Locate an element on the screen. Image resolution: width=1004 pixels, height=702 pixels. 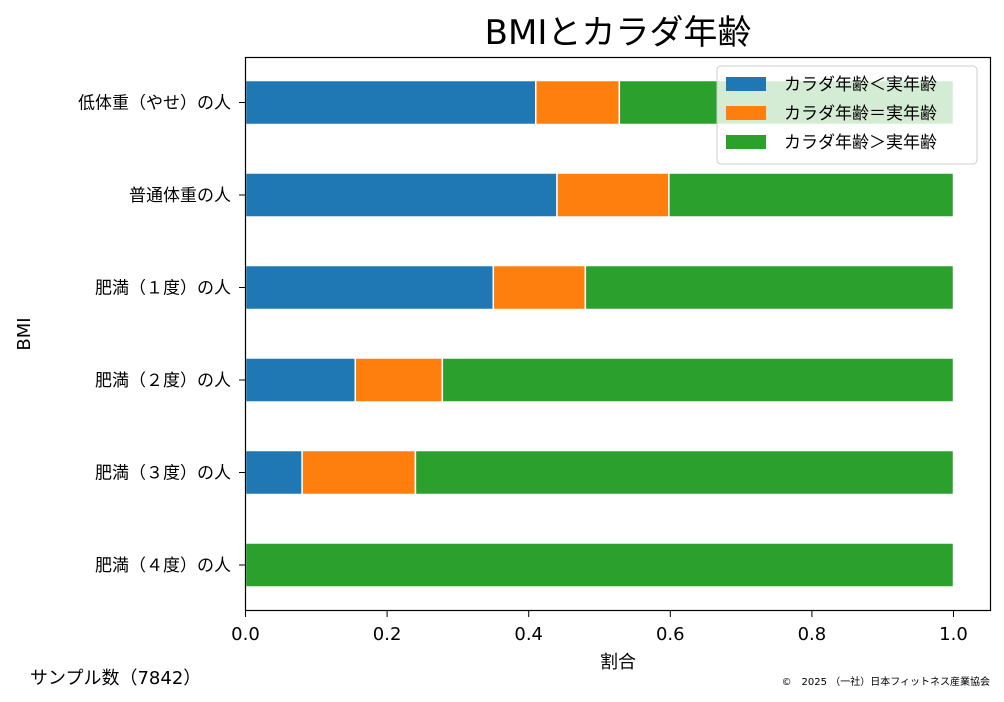
y-tick-label: 肥満（２度）の人 is located at coordinates (163, 381).